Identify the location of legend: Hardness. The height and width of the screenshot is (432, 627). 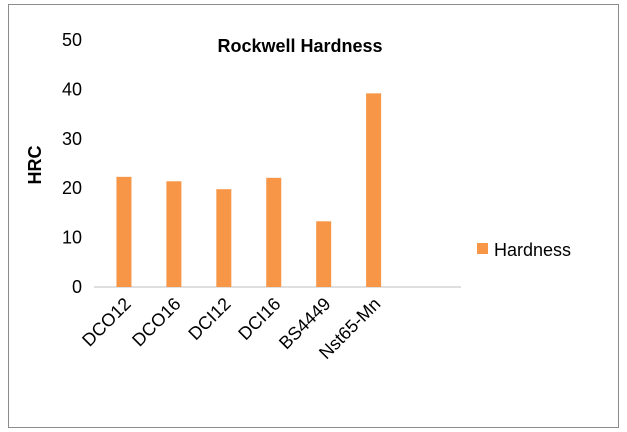
(524, 250).